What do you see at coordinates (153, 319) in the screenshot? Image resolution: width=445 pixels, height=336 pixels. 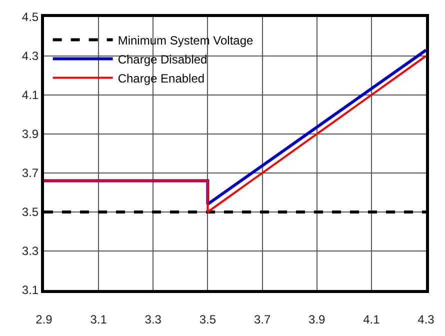 I see `x-tick-label: 3.3` at bounding box center [153, 319].